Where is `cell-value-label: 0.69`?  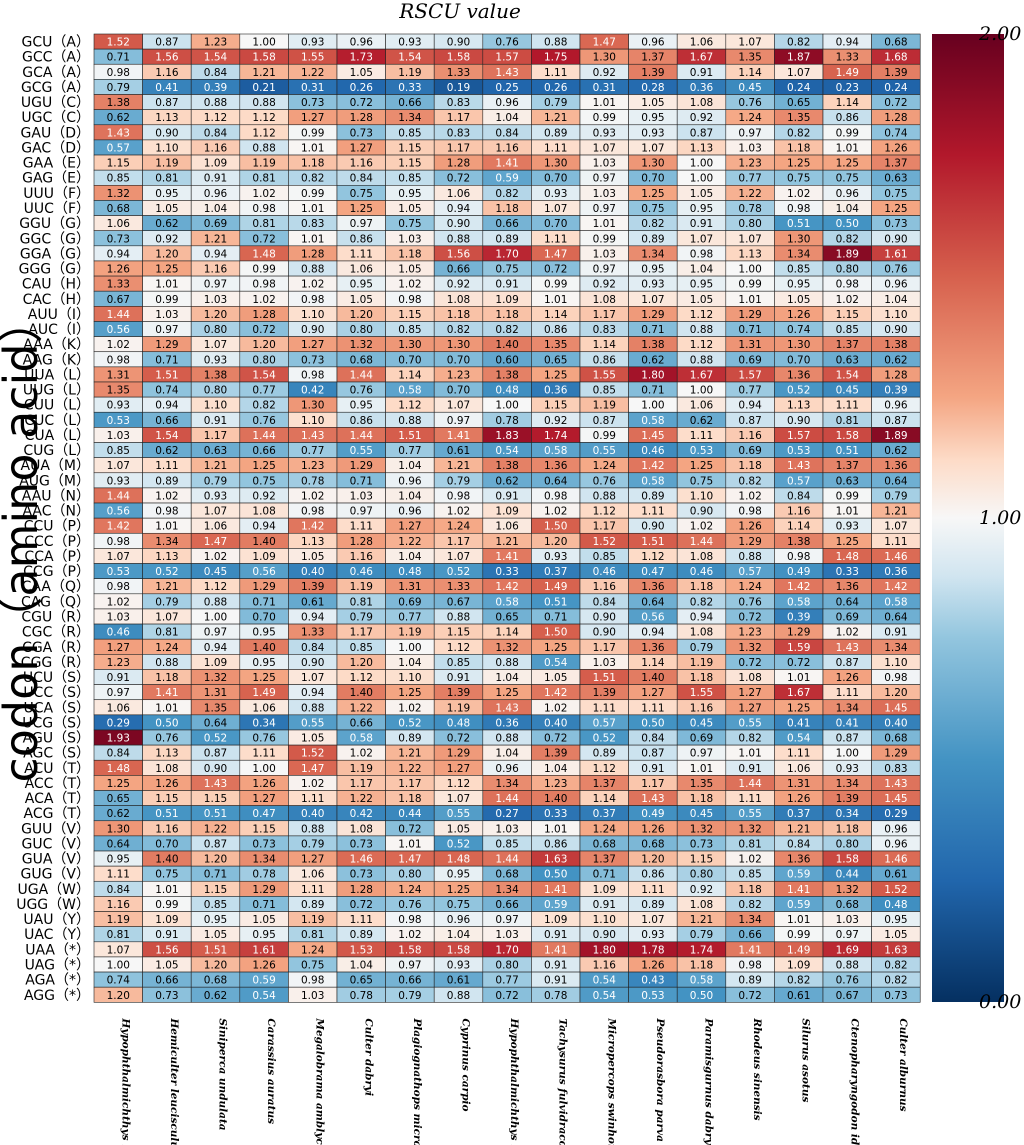
cell-value-label: 0.69 is located at coordinates (409, 602).